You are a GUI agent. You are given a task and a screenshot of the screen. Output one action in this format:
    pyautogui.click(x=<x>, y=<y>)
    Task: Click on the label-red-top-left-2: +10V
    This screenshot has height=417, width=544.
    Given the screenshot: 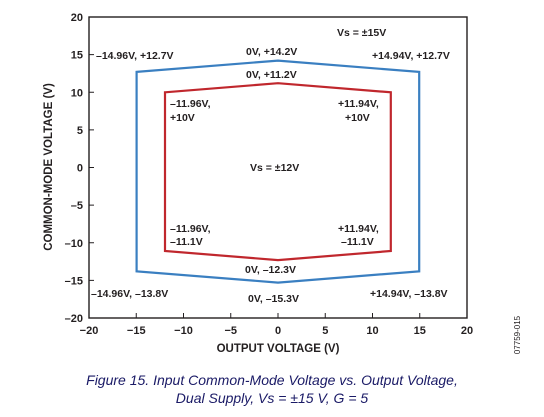 What is the action you would take?
    pyautogui.click(x=182, y=118)
    